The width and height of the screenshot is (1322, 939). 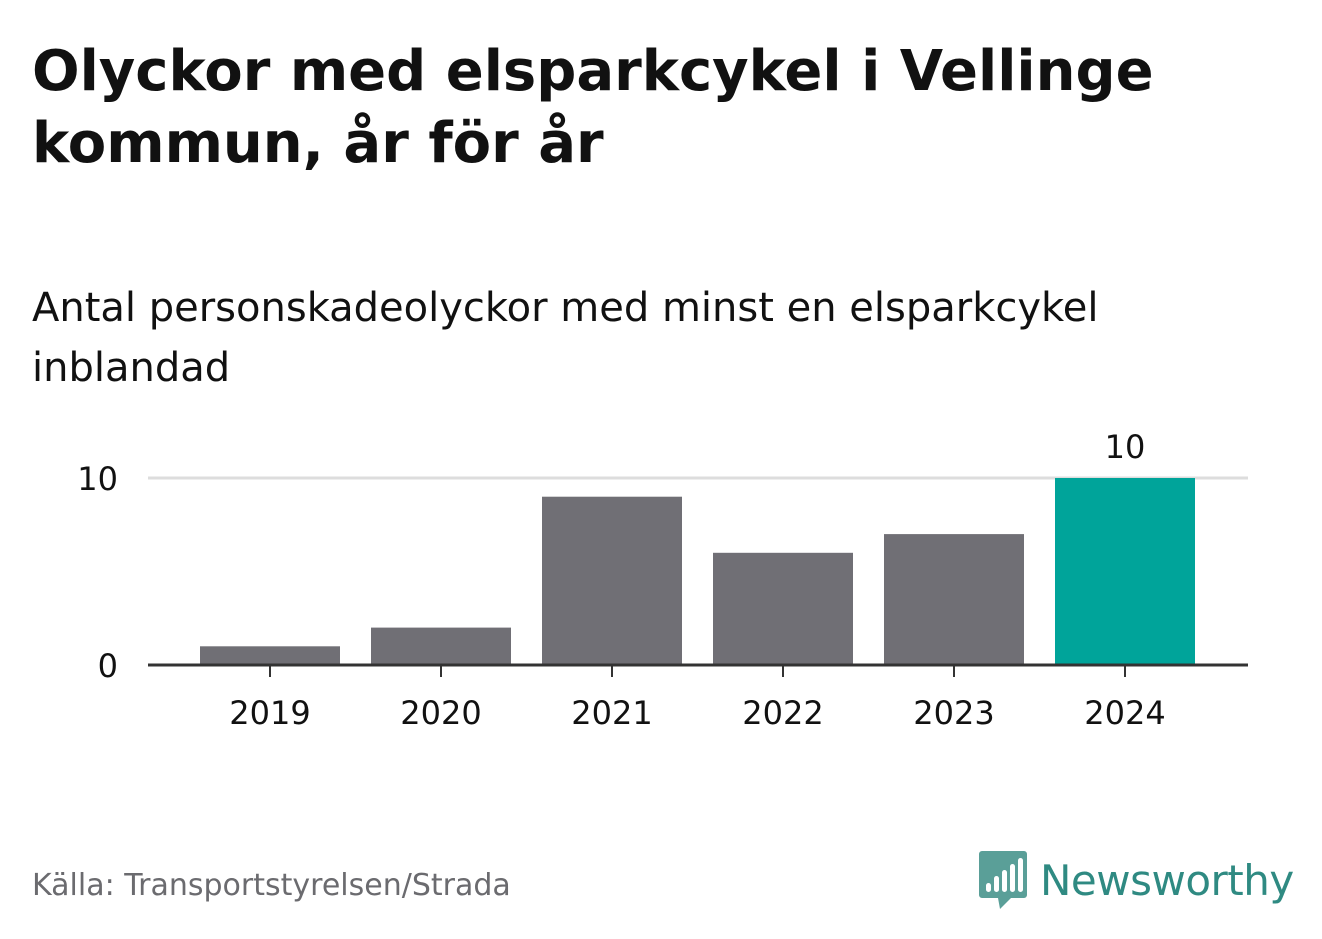 What do you see at coordinates (1003, 880) in the screenshot?
I see `newsworthy-logo-icon` at bounding box center [1003, 880].